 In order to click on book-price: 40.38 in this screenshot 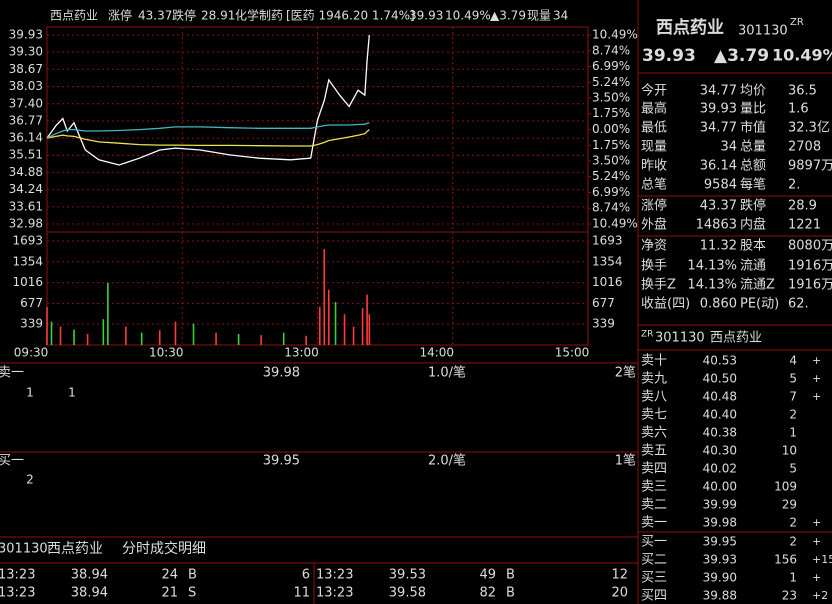, I will do `click(720, 433)`.